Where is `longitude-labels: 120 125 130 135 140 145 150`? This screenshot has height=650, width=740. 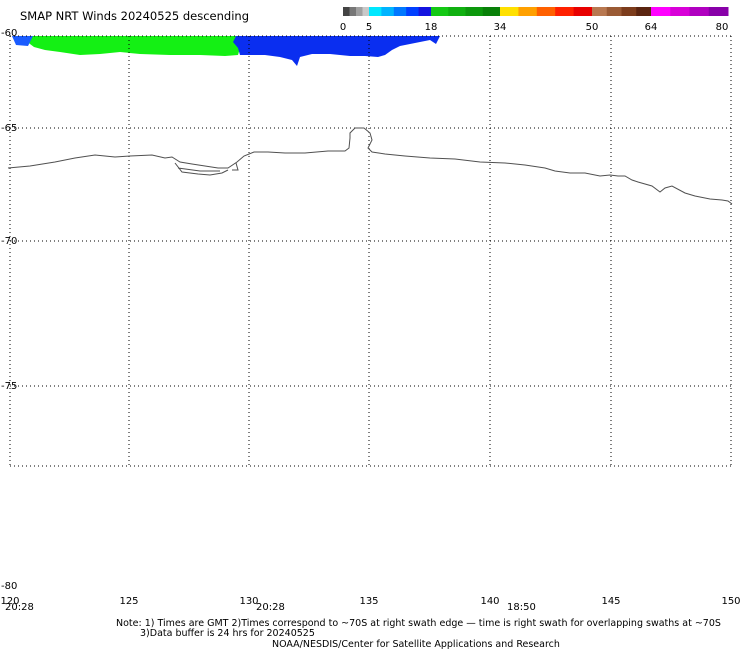
longitude-labels: 120 125 130 135 140 145 150 is located at coordinates (370, 601).